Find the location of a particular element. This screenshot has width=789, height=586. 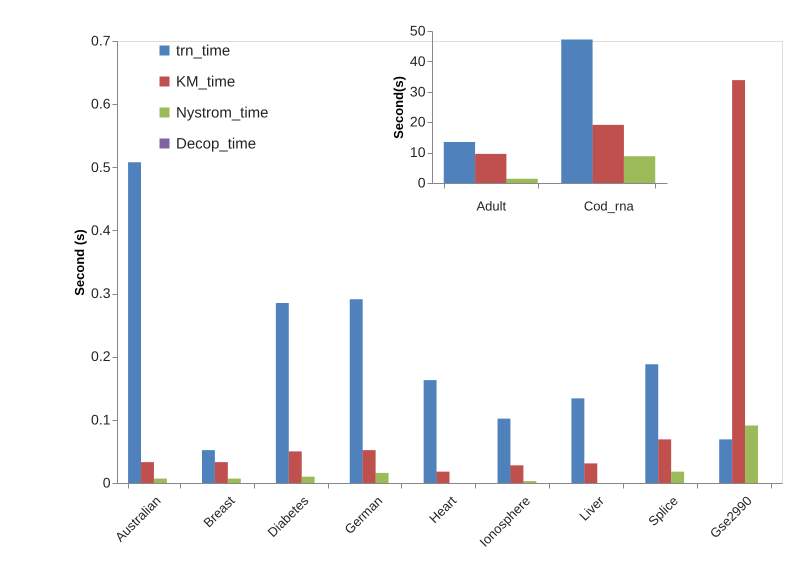

x-tick-label: Adult is located at coordinates (491, 206).